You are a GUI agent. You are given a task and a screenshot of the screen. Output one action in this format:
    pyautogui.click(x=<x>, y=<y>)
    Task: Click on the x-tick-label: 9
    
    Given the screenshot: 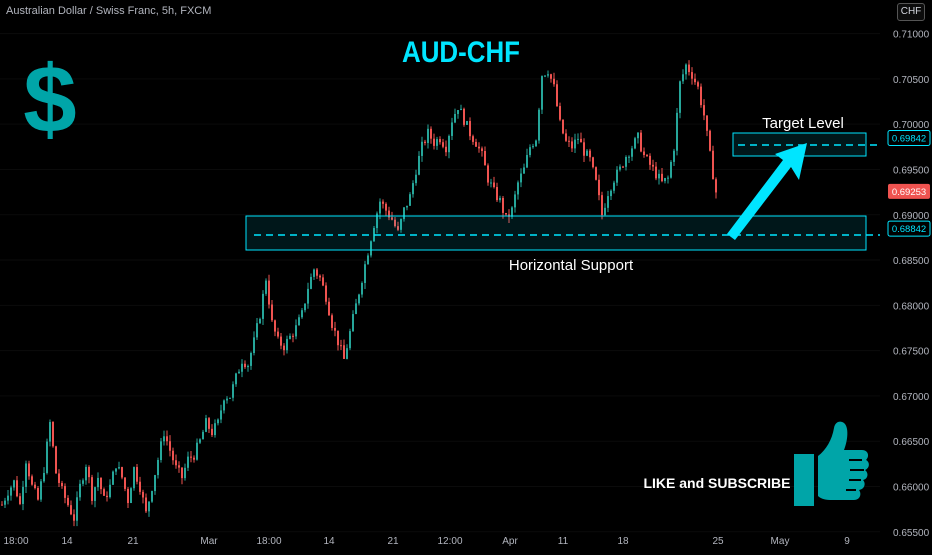 What is the action you would take?
    pyautogui.click(x=847, y=541)
    